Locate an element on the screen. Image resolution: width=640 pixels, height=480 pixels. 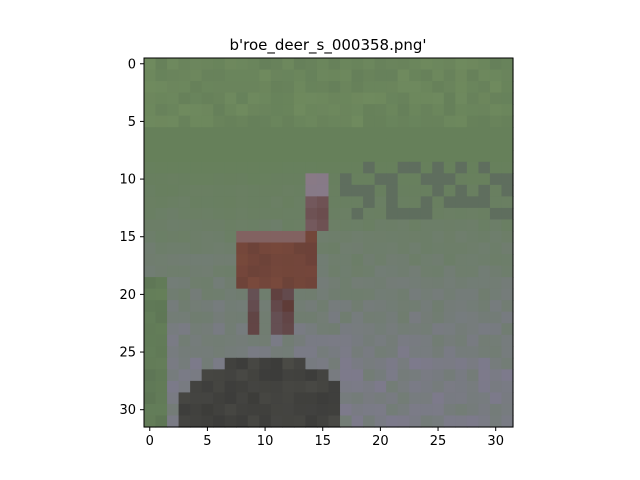
x-tick-label: 0 is located at coordinates (150, 441).